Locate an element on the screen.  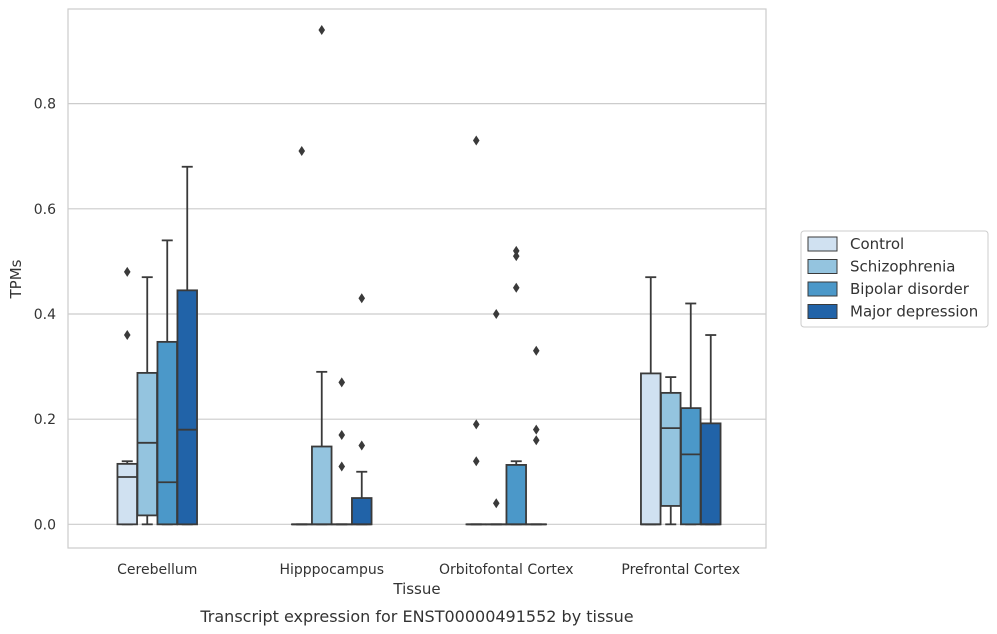
y-axis-ticks: 0.0 0.2 0.4 0.6 0.8 is located at coordinates (45, 315).